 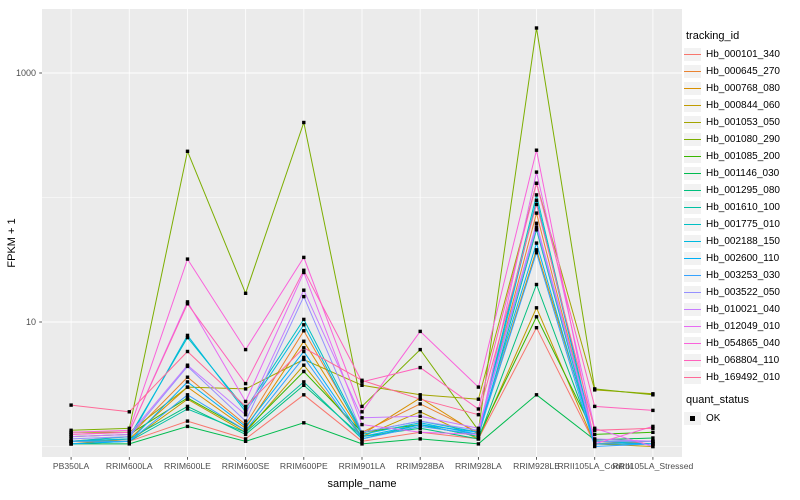 I want to click on legend-item-Hb_000101_340: Hb_000101_340, so click(x=741, y=54).